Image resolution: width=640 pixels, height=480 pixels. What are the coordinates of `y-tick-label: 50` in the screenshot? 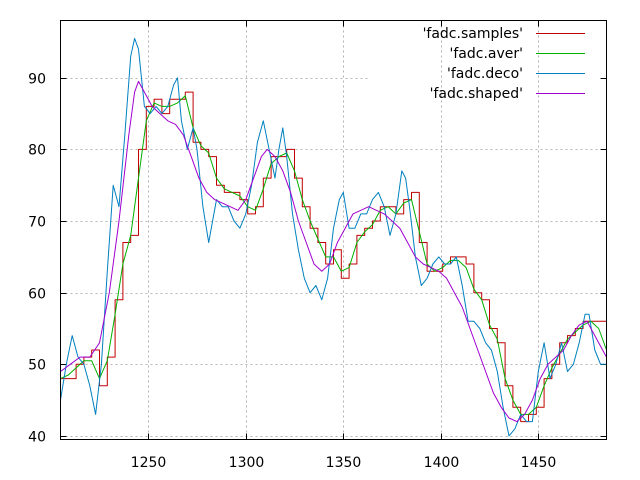 It's located at (37, 366).